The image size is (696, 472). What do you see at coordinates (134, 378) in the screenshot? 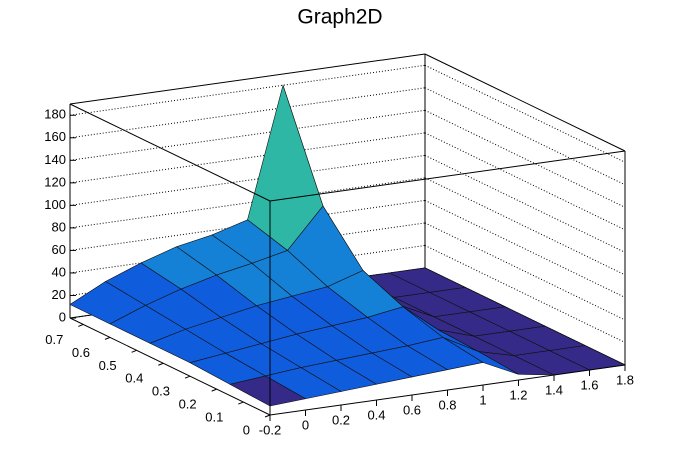
I see `y-tick-label: 0.4` at bounding box center [134, 378].